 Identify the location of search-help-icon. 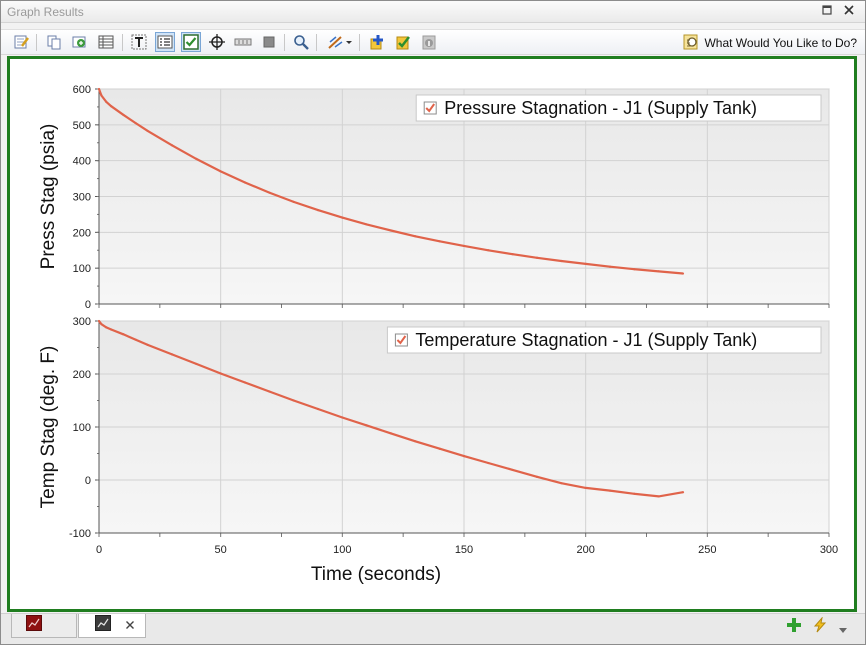
(691, 43).